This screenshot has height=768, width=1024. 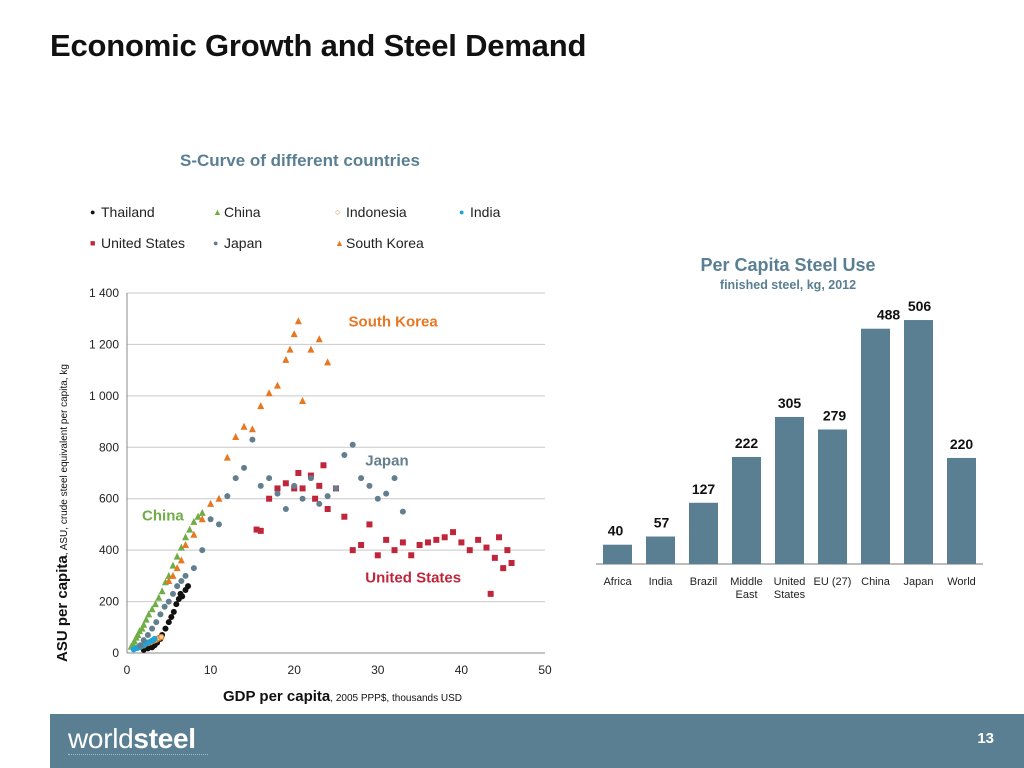 I want to click on y-tick-label: 400, so click(x=109, y=550).